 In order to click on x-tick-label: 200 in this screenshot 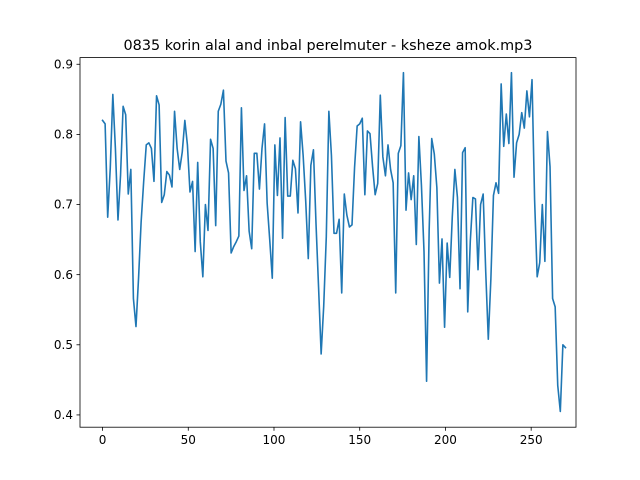, I will do `click(445, 440)`.